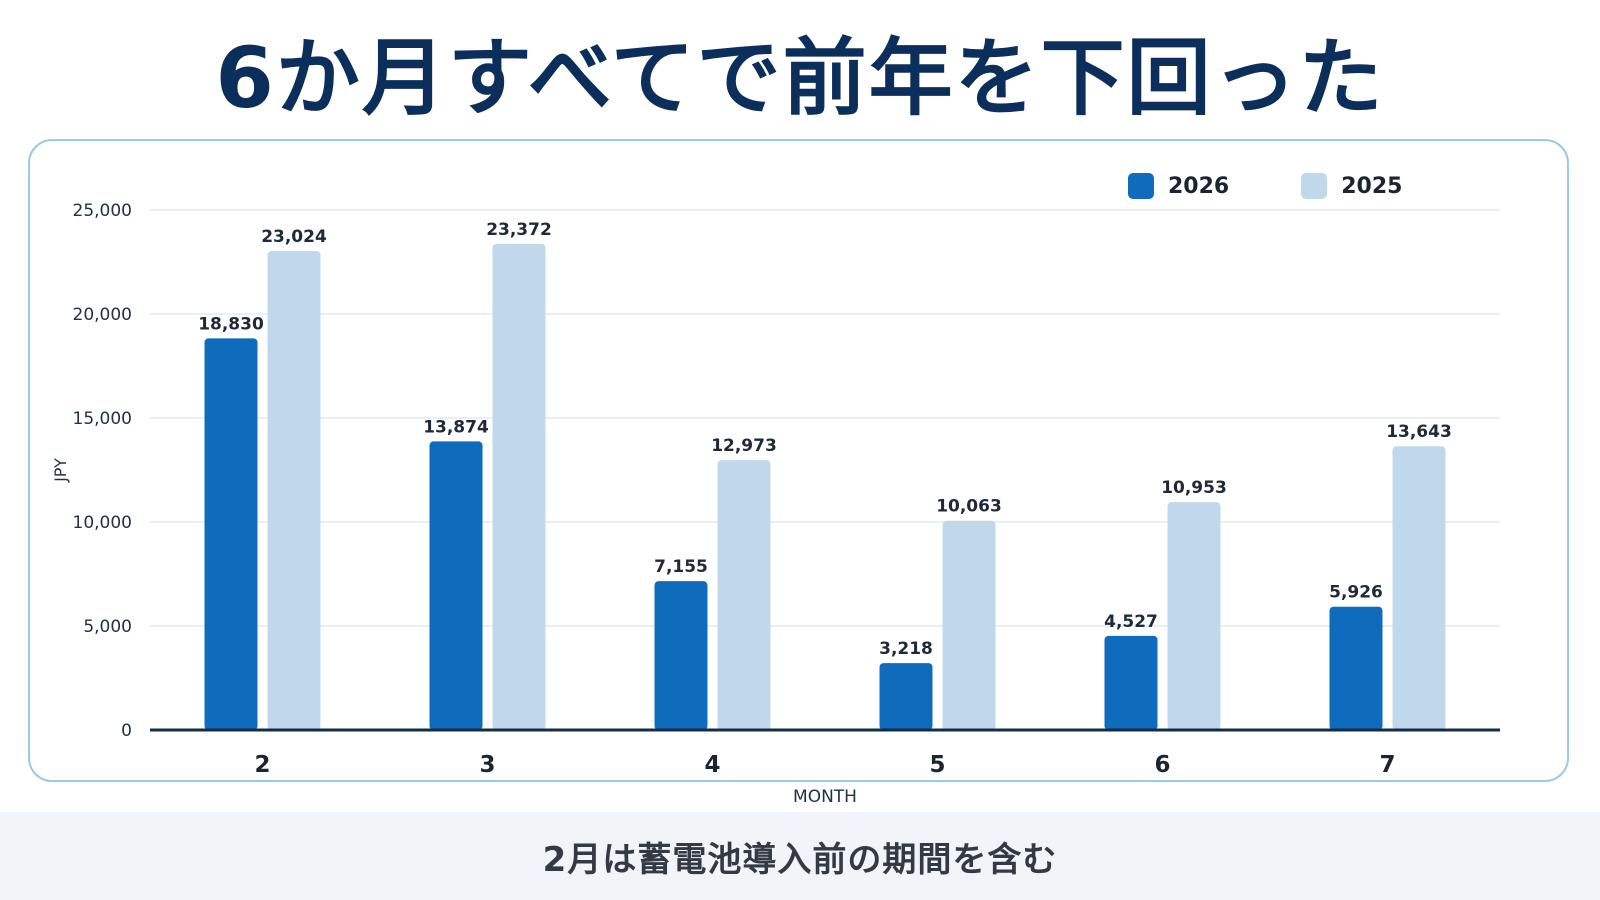 This screenshot has height=900, width=1600. Describe the element at coordinates (969, 507) in the screenshot. I see `bar-value-label-2025-5: 10,063` at that location.